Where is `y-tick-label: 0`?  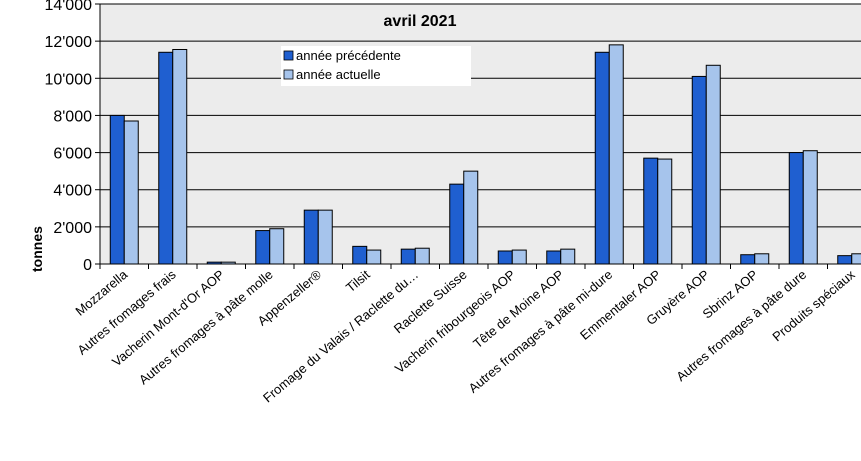
y-tick-label: 0 is located at coordinates (87, 265).